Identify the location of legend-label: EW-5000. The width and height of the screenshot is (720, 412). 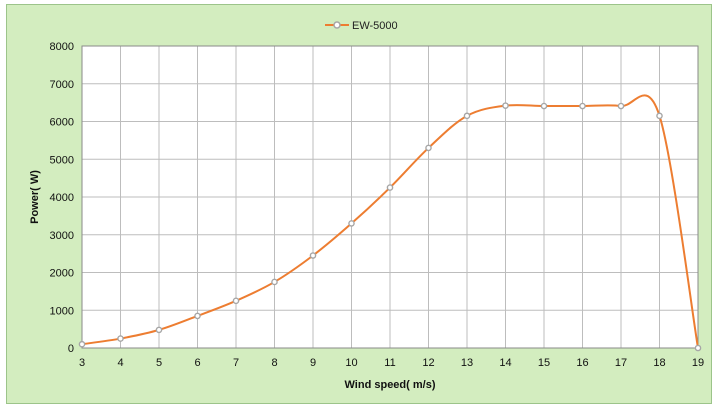
(375, 26).